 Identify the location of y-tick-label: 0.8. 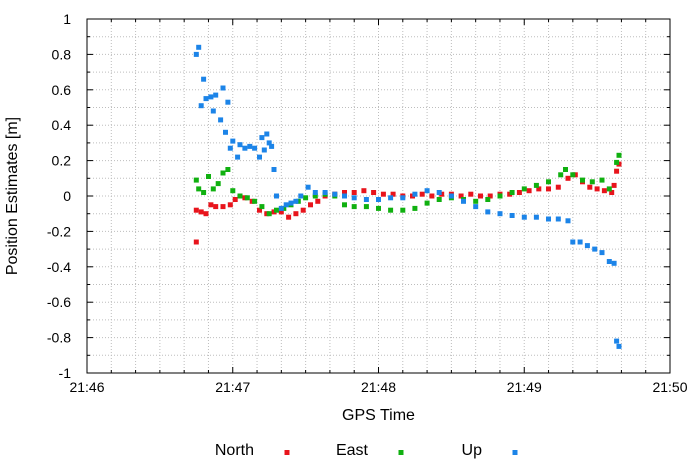
(62, 54).